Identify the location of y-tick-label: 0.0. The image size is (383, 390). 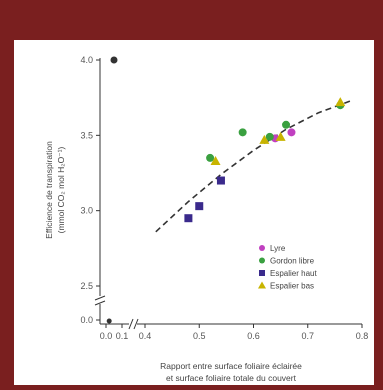
(86, 320).